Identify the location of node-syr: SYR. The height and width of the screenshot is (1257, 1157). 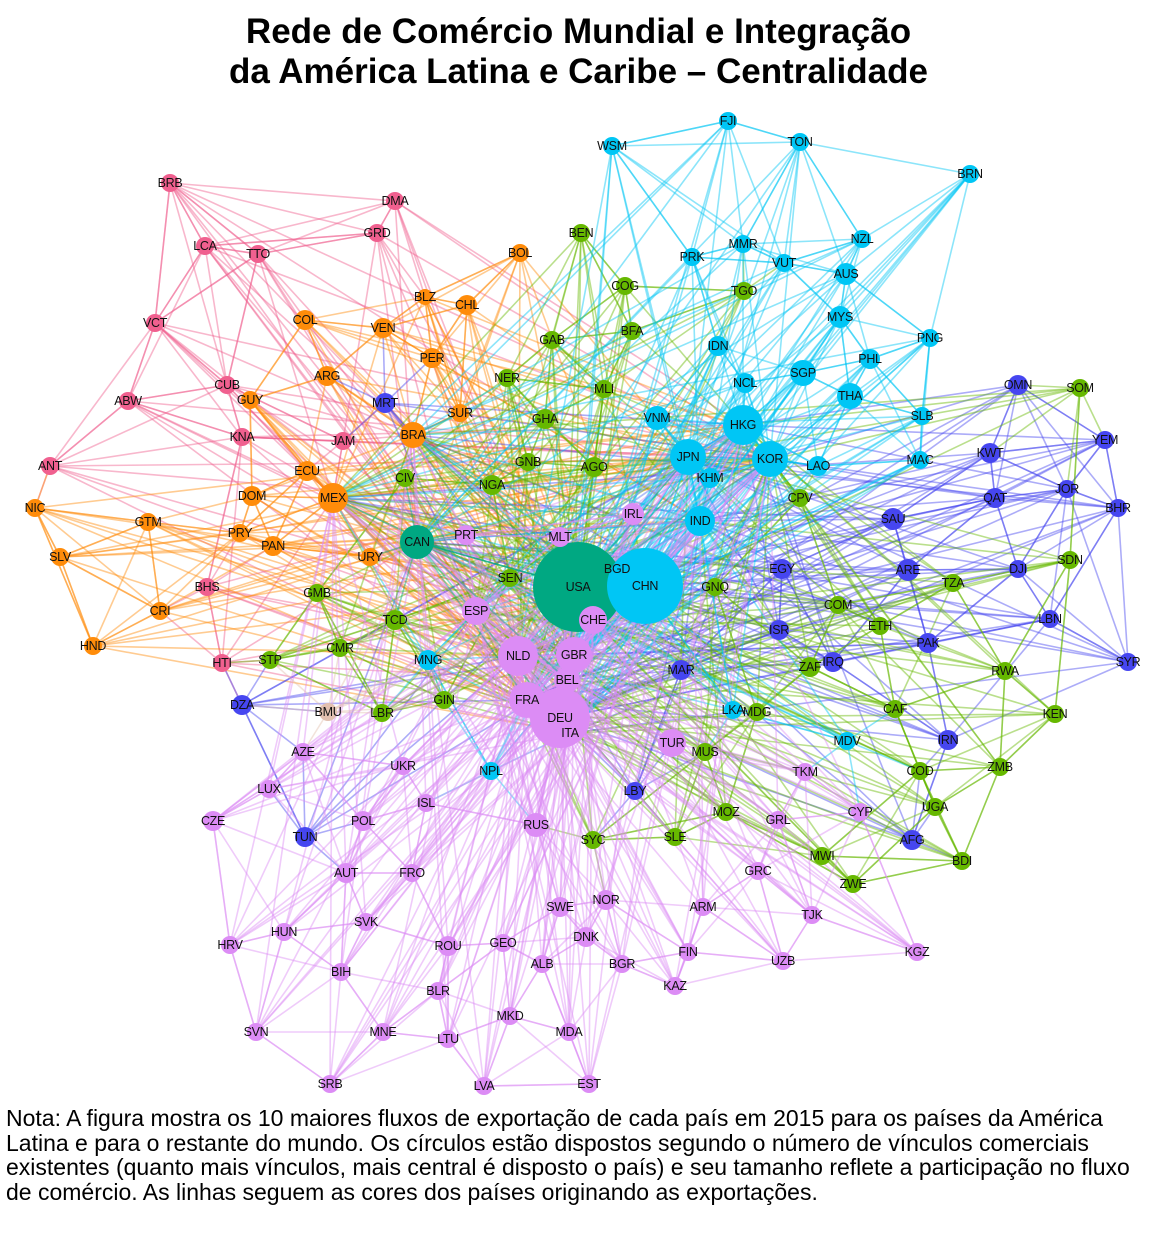
(1128, 662).